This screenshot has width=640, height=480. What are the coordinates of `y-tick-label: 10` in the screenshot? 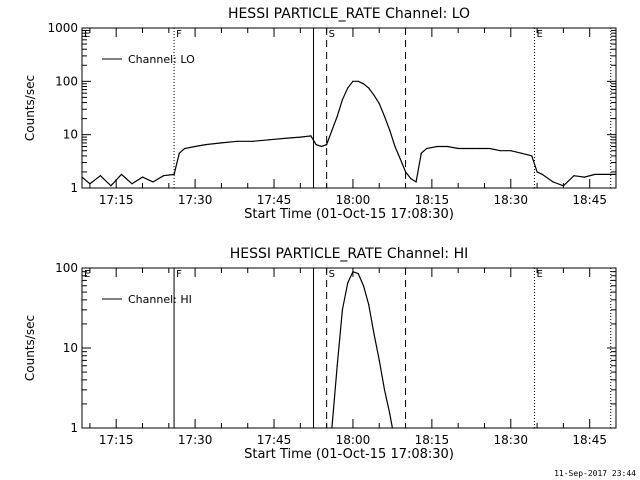 It's located at (70, 135).